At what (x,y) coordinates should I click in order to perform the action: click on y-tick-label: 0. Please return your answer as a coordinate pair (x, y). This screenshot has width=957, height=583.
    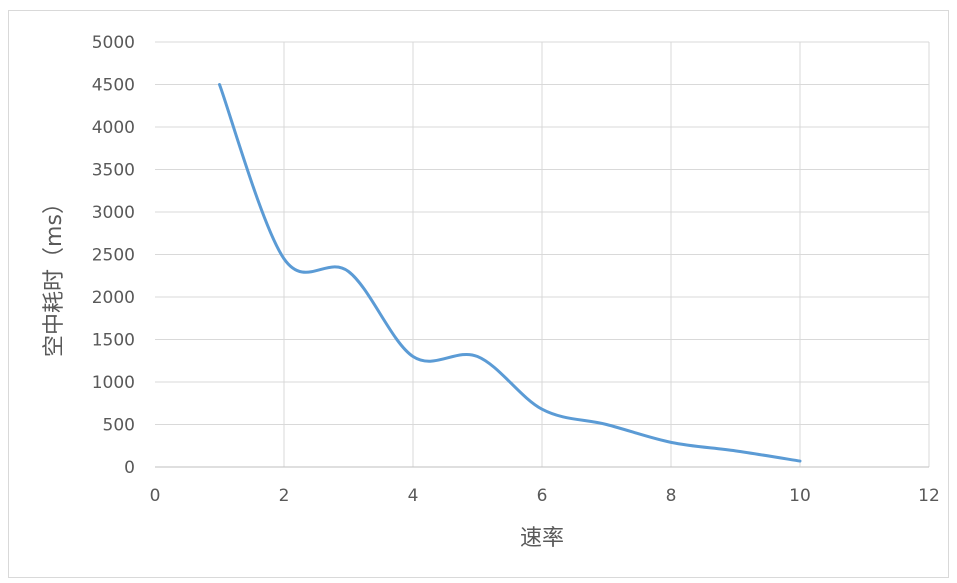
    Looking at the image, I should click on (129, 468).